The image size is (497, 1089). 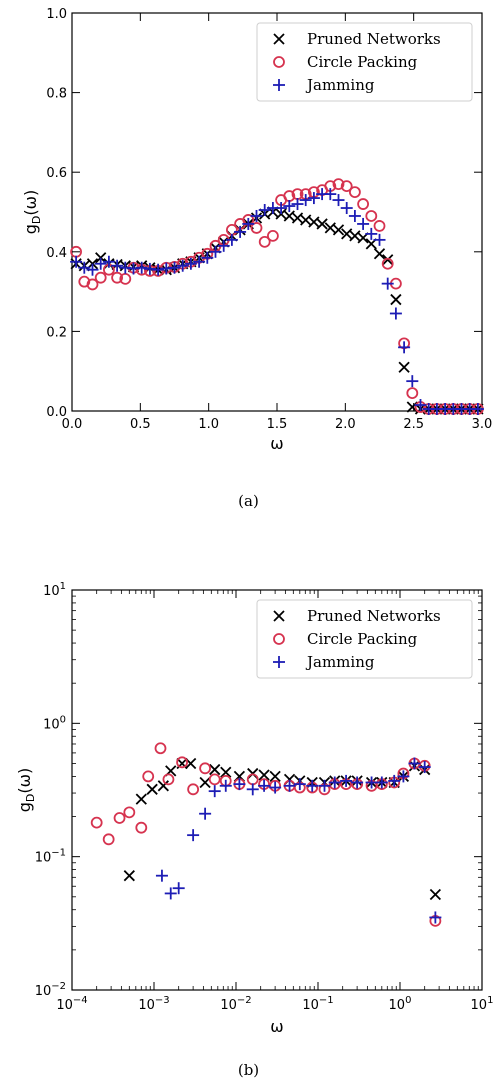 I want to click on series-circle-packing, so click(x=266, y=834).